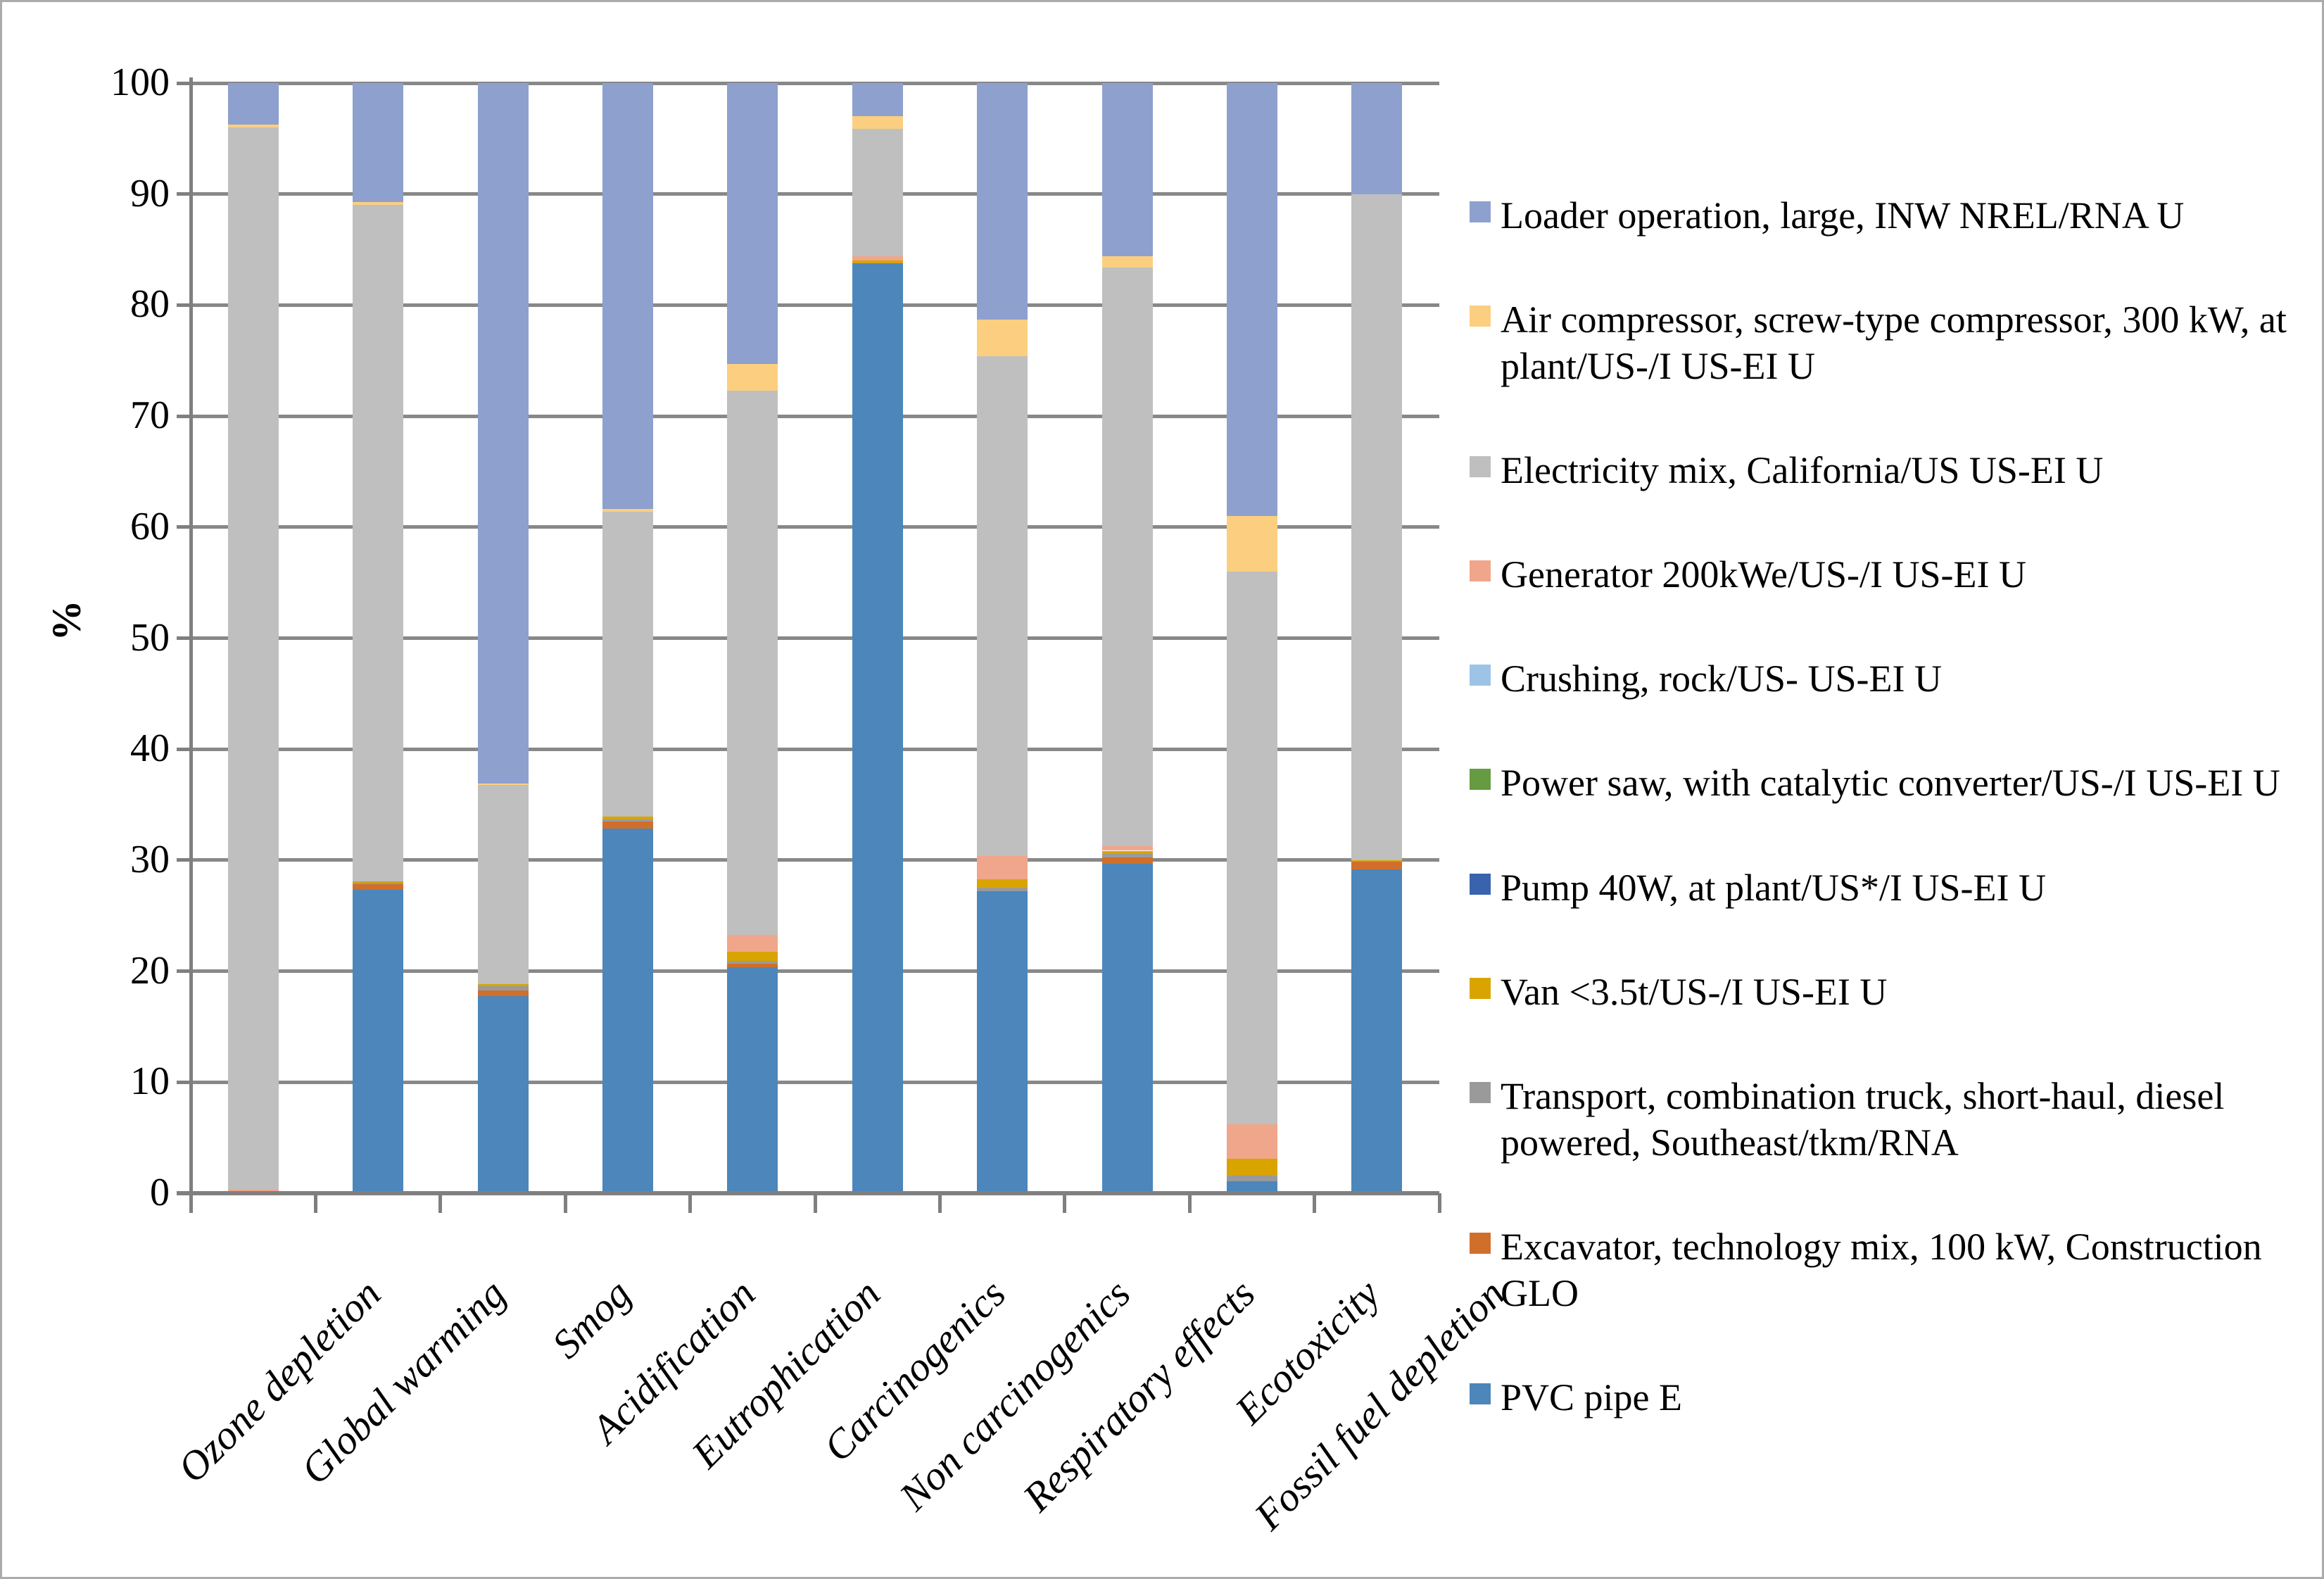  What do you see at coordinates (1138, 1396) in the screenshot?
I see `category-label: Respiratory effects` at bounding box center [1138, 1396].